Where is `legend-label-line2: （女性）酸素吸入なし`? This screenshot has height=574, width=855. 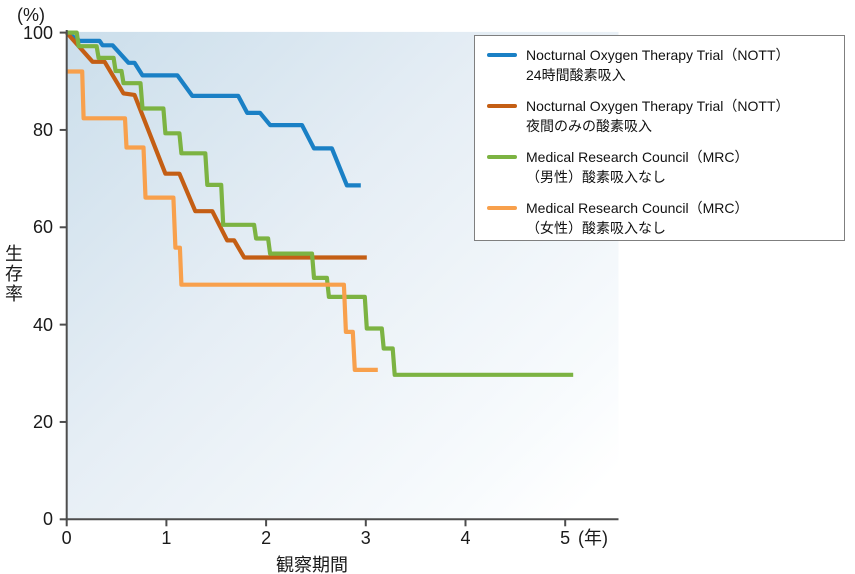
legend-label-line2: （女性）酸素吸入なし is located at coordinates (596, 228).